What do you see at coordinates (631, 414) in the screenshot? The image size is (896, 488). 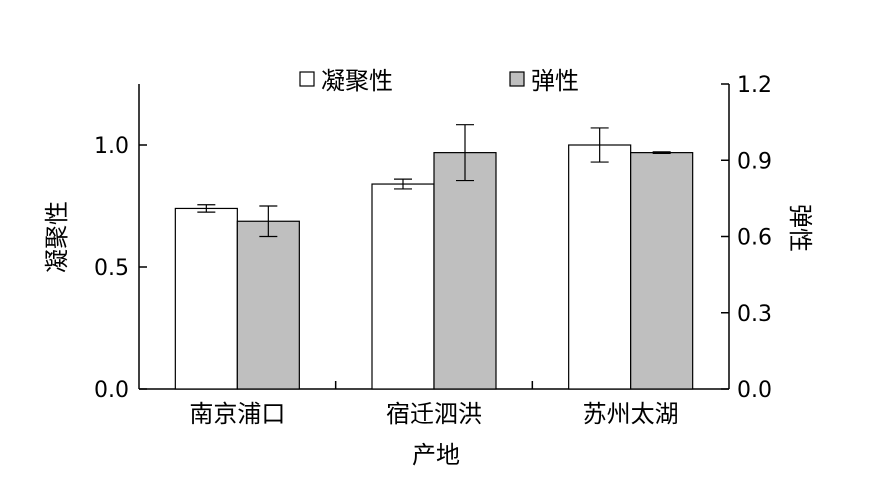 I see `x-tick-label: 苏州太湖` at bounding box center [631, 414].